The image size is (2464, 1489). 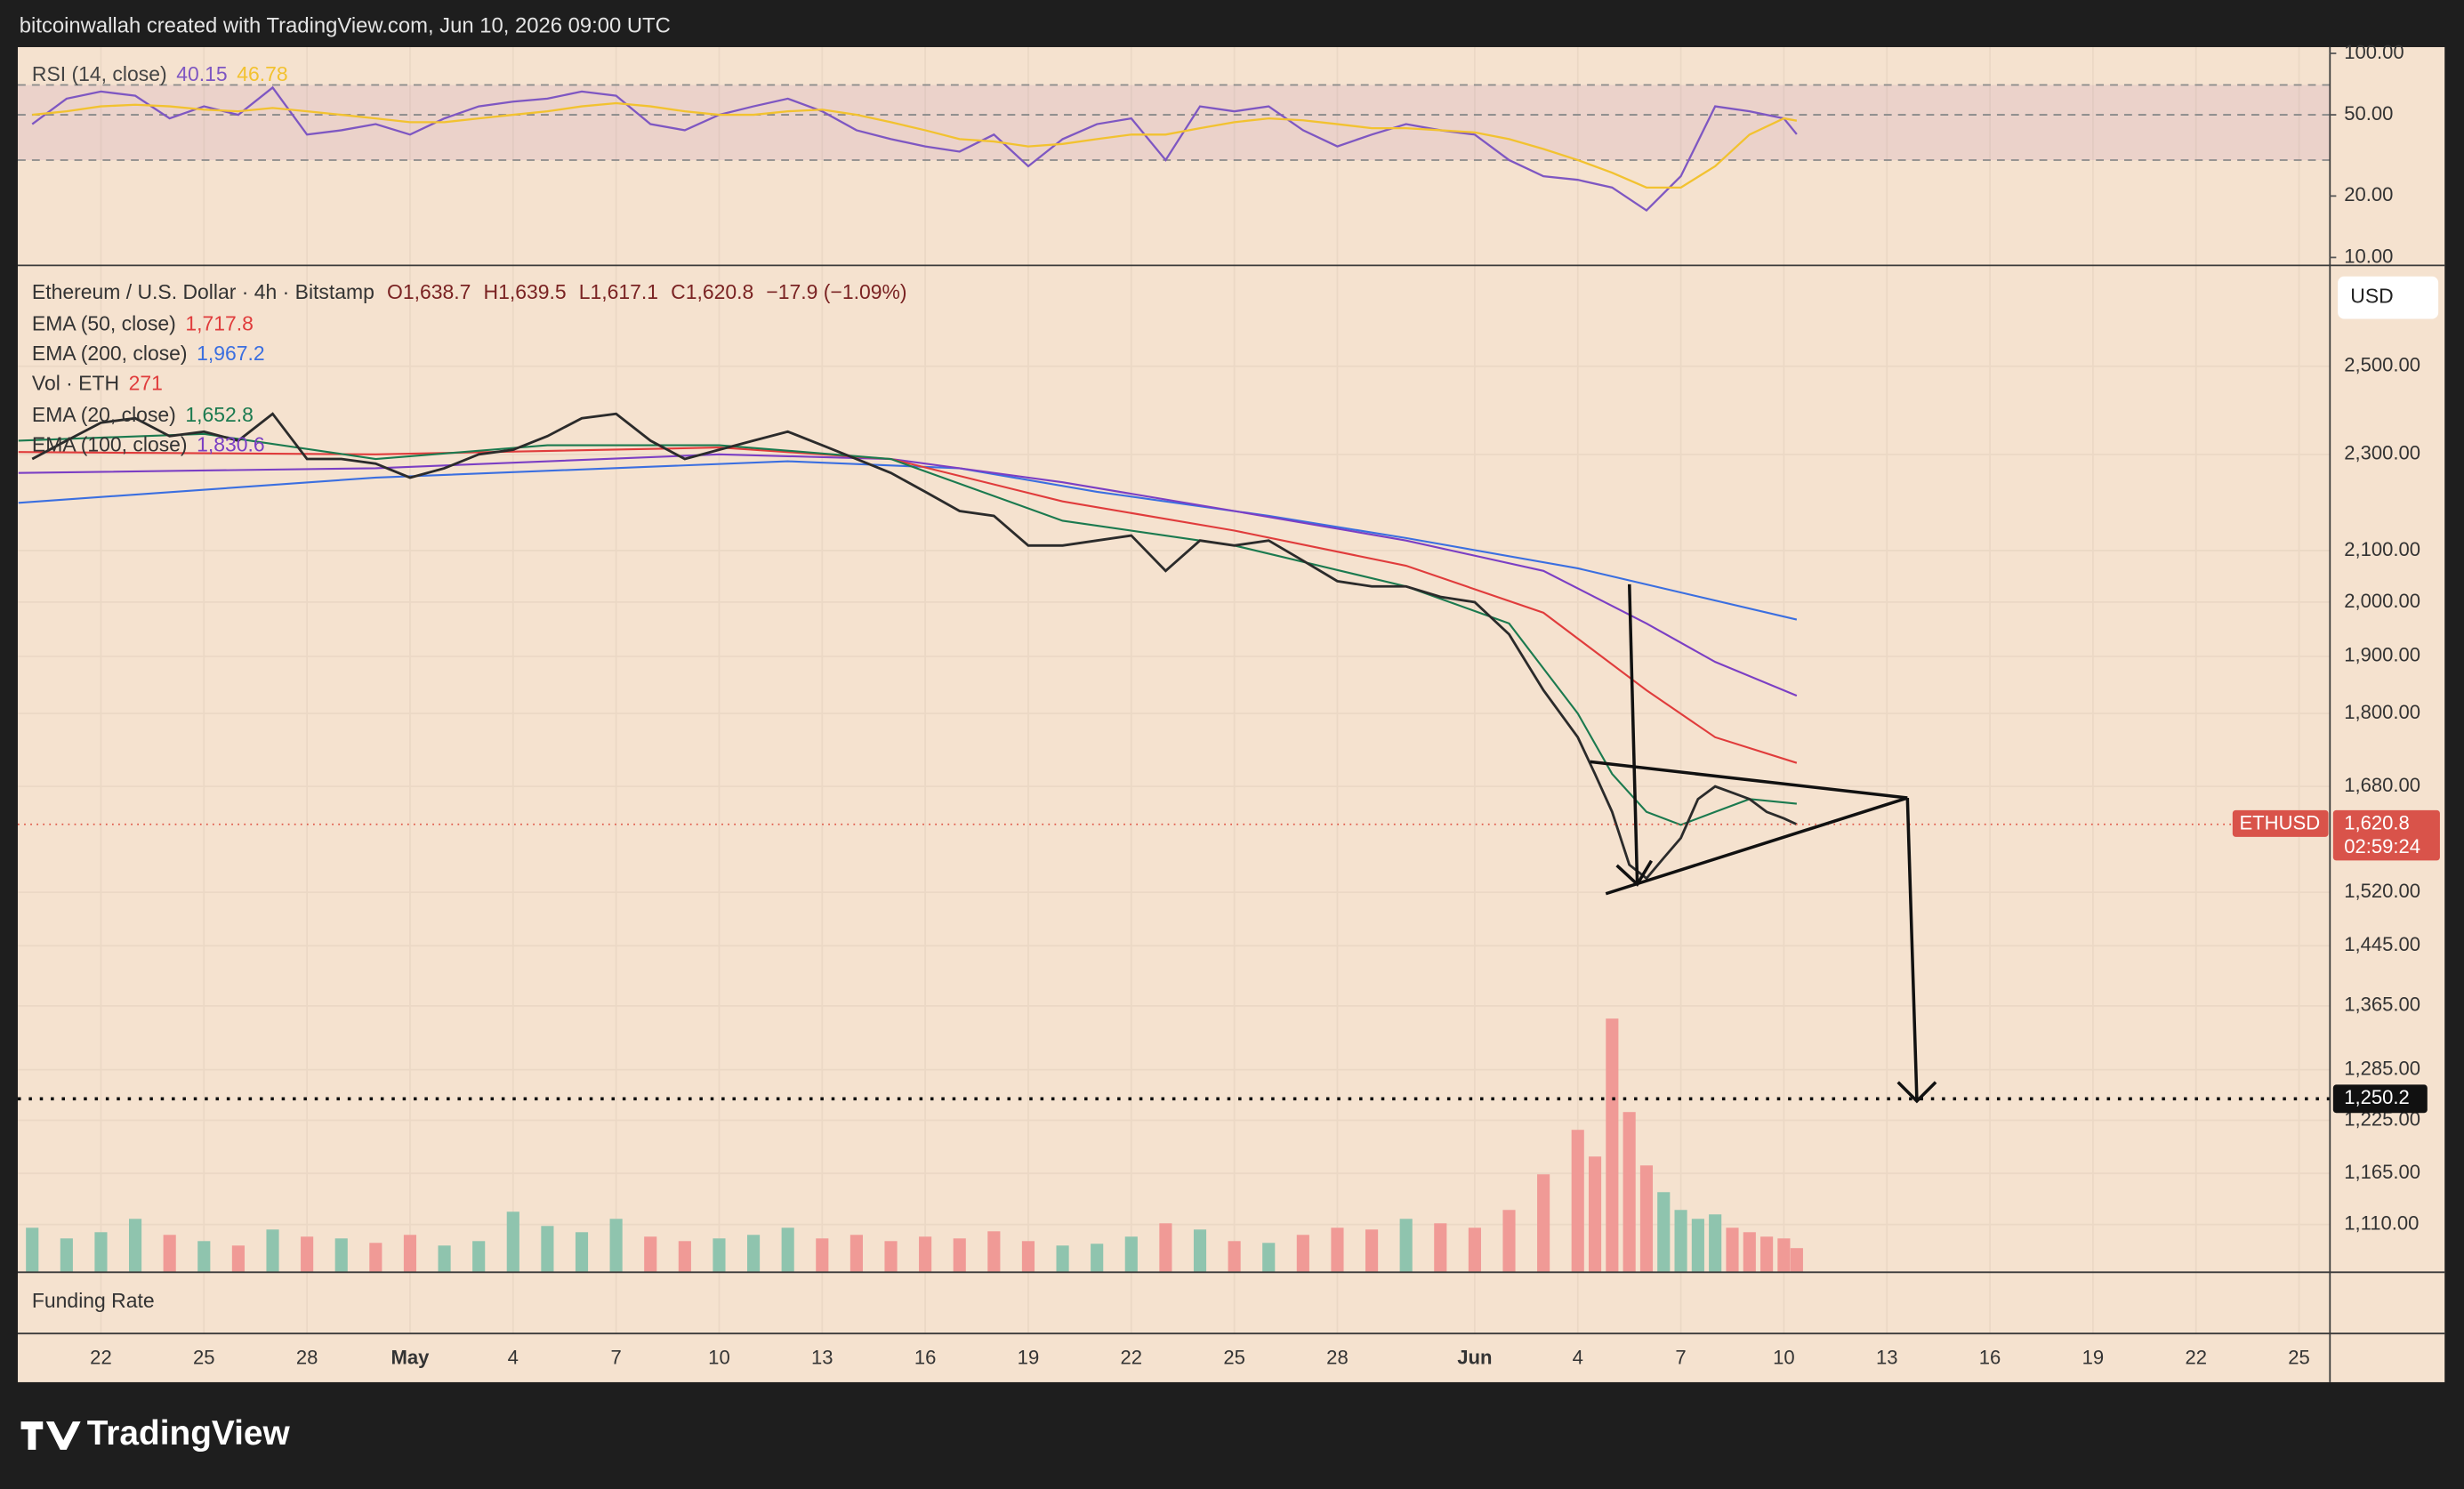 I want to click on ohlc: H1,639.5, so click(x=525, y=291).